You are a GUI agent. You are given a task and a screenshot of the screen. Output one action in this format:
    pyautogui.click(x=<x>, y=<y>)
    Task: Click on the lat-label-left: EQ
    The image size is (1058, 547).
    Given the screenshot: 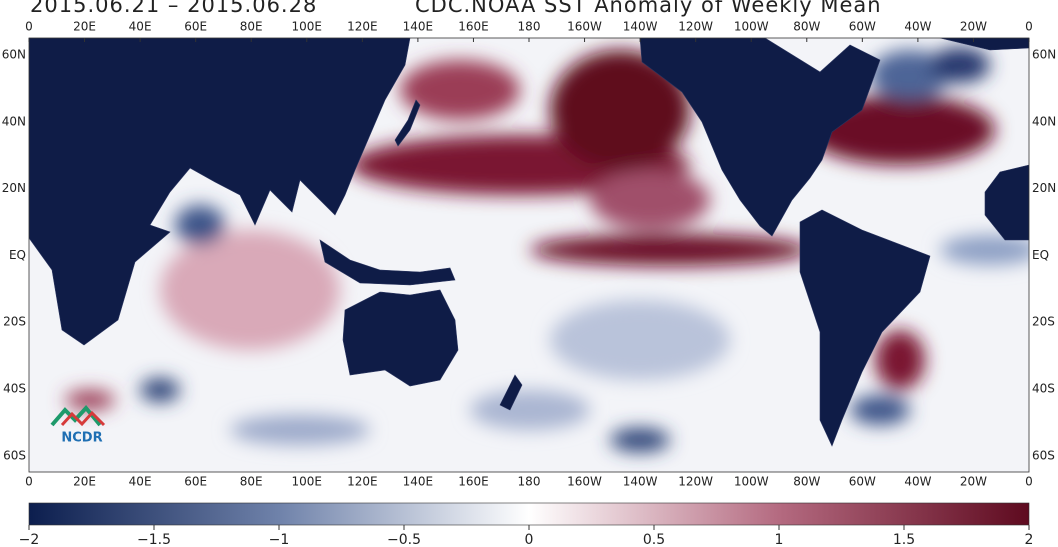 What is the action you would take?
    pyautogui.click(x=17, y=255)
    